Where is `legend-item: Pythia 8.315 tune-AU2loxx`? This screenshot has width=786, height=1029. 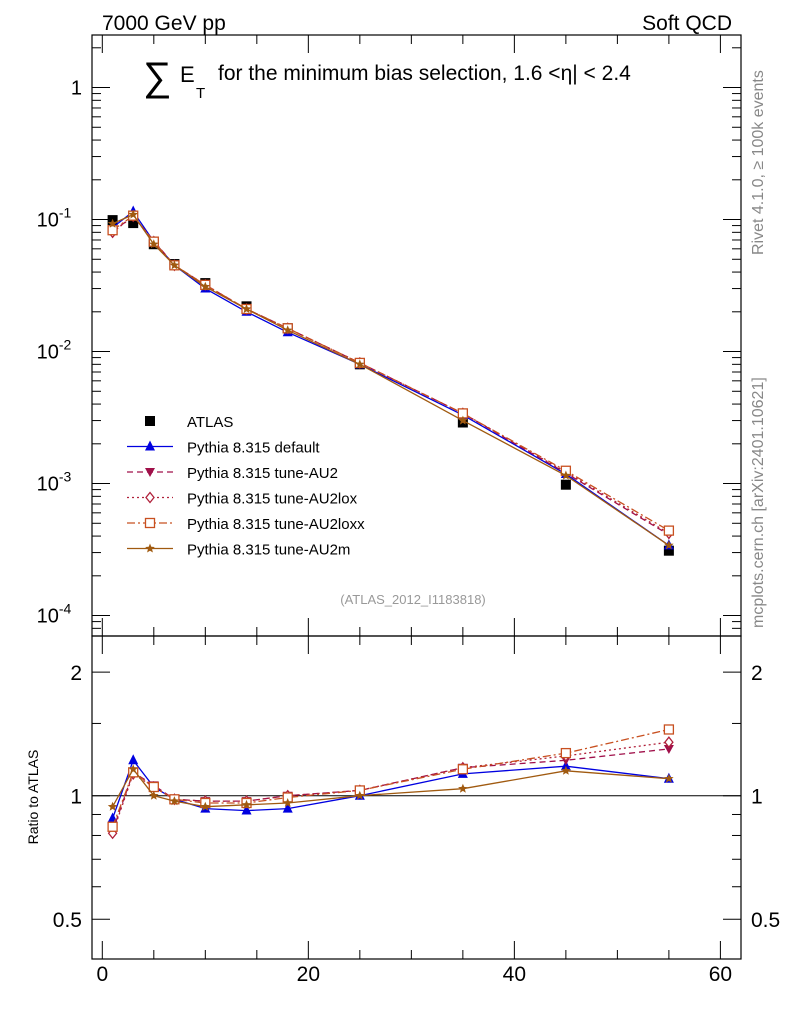
legend-item: Pythia 8.315 tune-AU2loxx is located at coordinates (246, 524).